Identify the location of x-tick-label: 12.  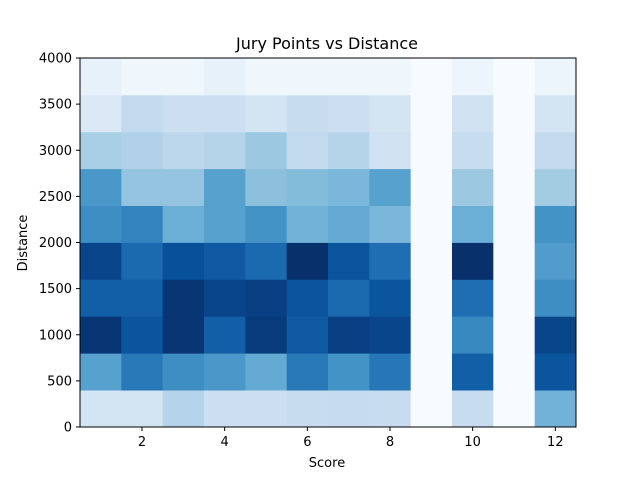
(555, 442).